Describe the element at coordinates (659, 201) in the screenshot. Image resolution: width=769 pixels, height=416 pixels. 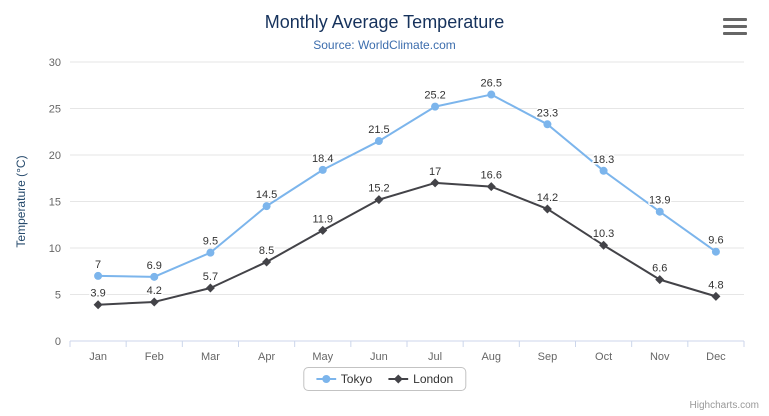
I see `tokyo-data-label: 13.9` at that location.